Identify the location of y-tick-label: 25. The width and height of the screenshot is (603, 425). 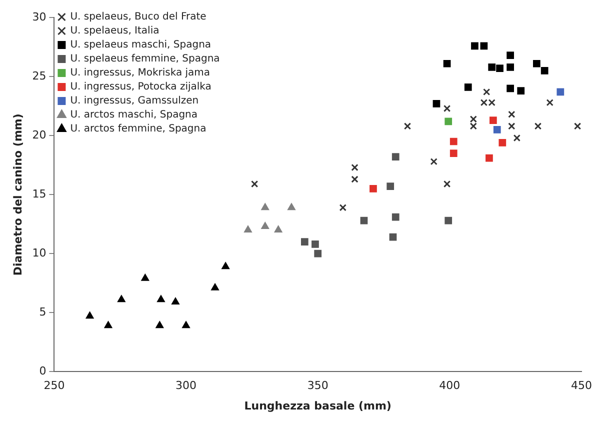
(39, 75).